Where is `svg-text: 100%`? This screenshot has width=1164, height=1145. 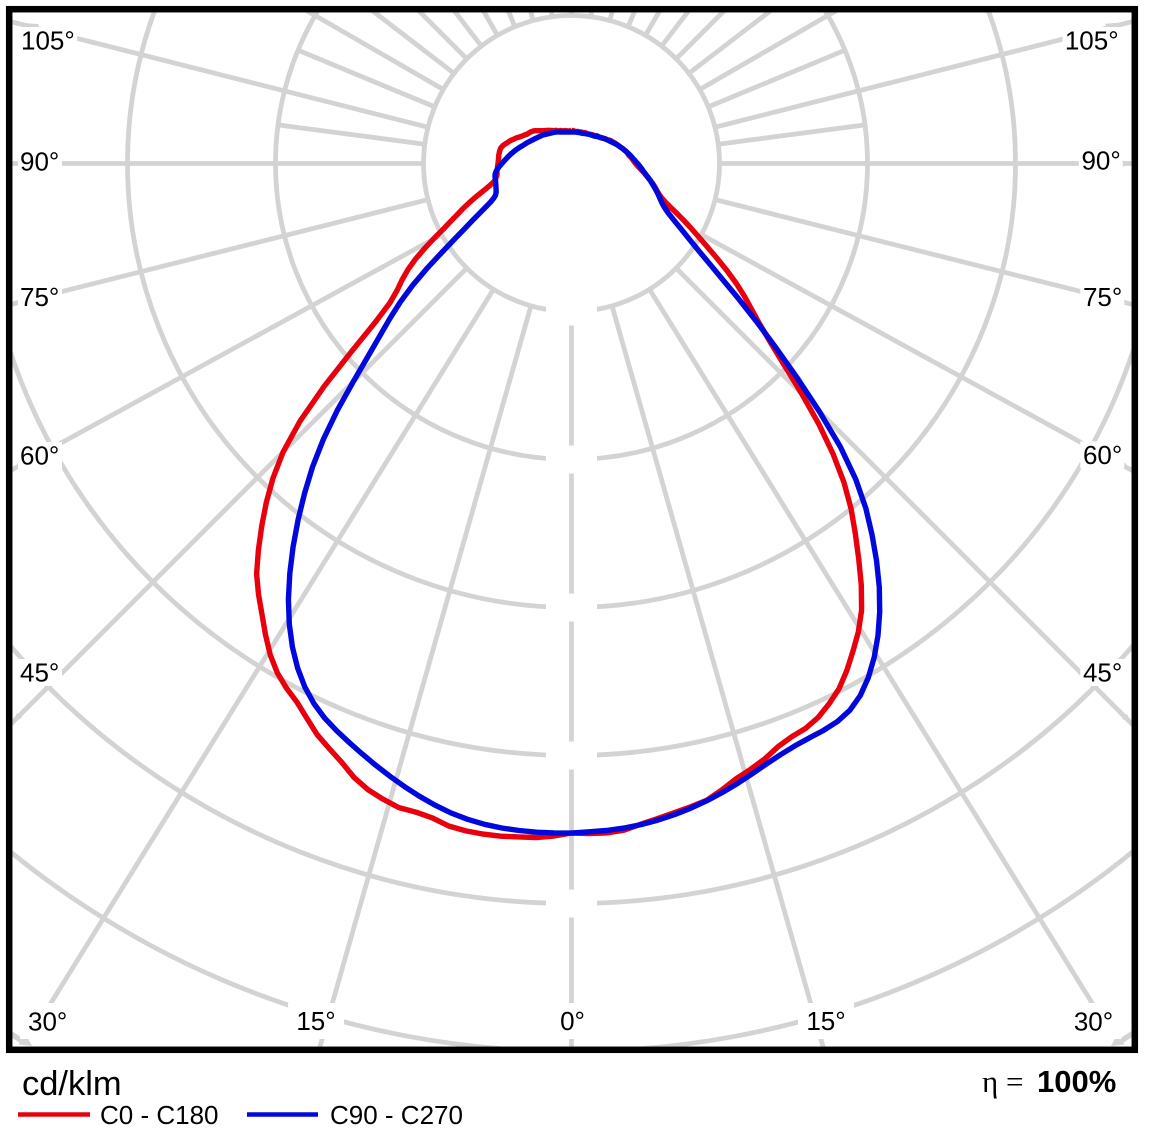 svg-text: 100% is located at coordinates (1076, 1081).